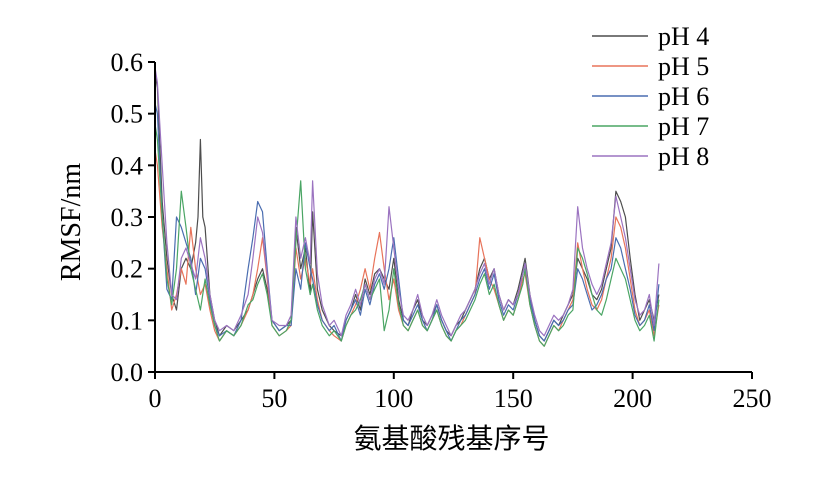 The width and height of the screenshot is (813, 486). I want to click on legend: pH 4pH 5pH 6pH 7pH 8, so click(650, 96).